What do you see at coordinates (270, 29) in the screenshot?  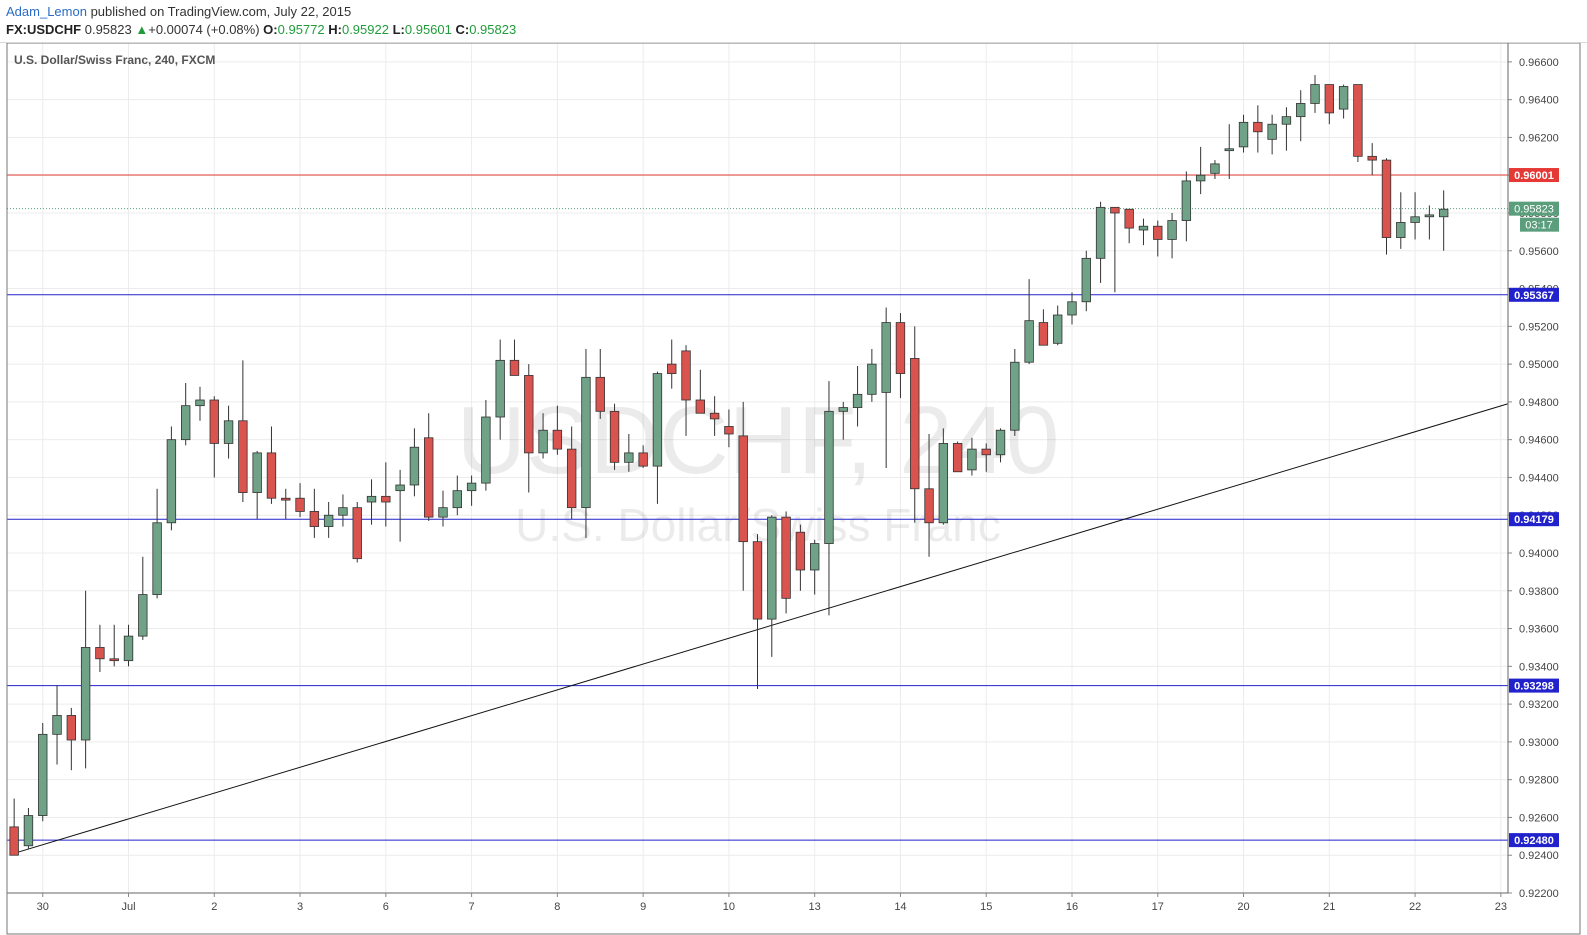 I see `open-label: O:` at bounding box center [270, 29].